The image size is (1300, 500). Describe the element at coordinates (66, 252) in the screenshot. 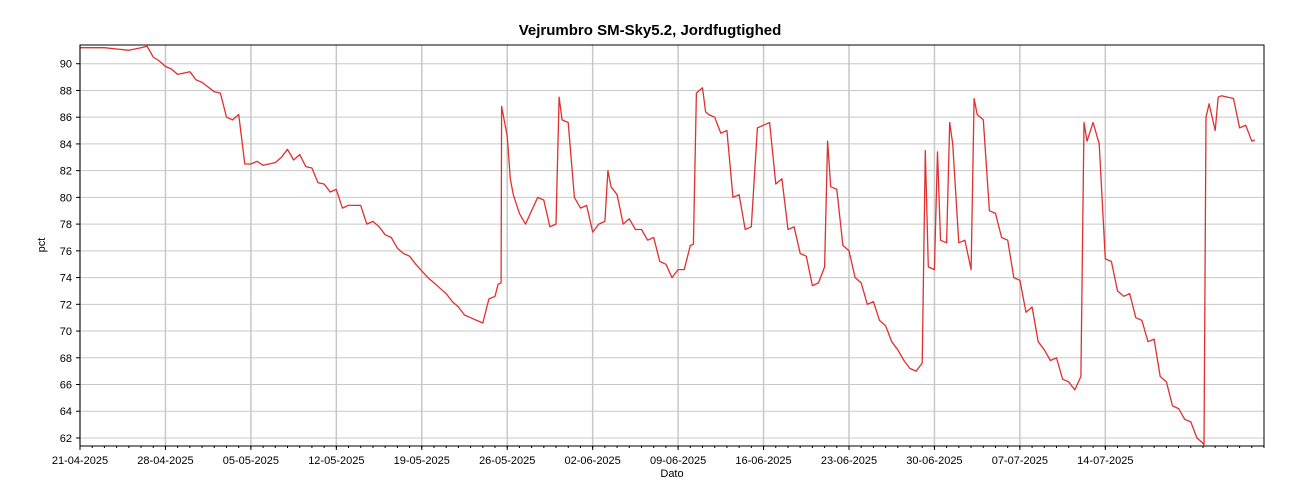

I see `y-tick-label: 76` at that location.